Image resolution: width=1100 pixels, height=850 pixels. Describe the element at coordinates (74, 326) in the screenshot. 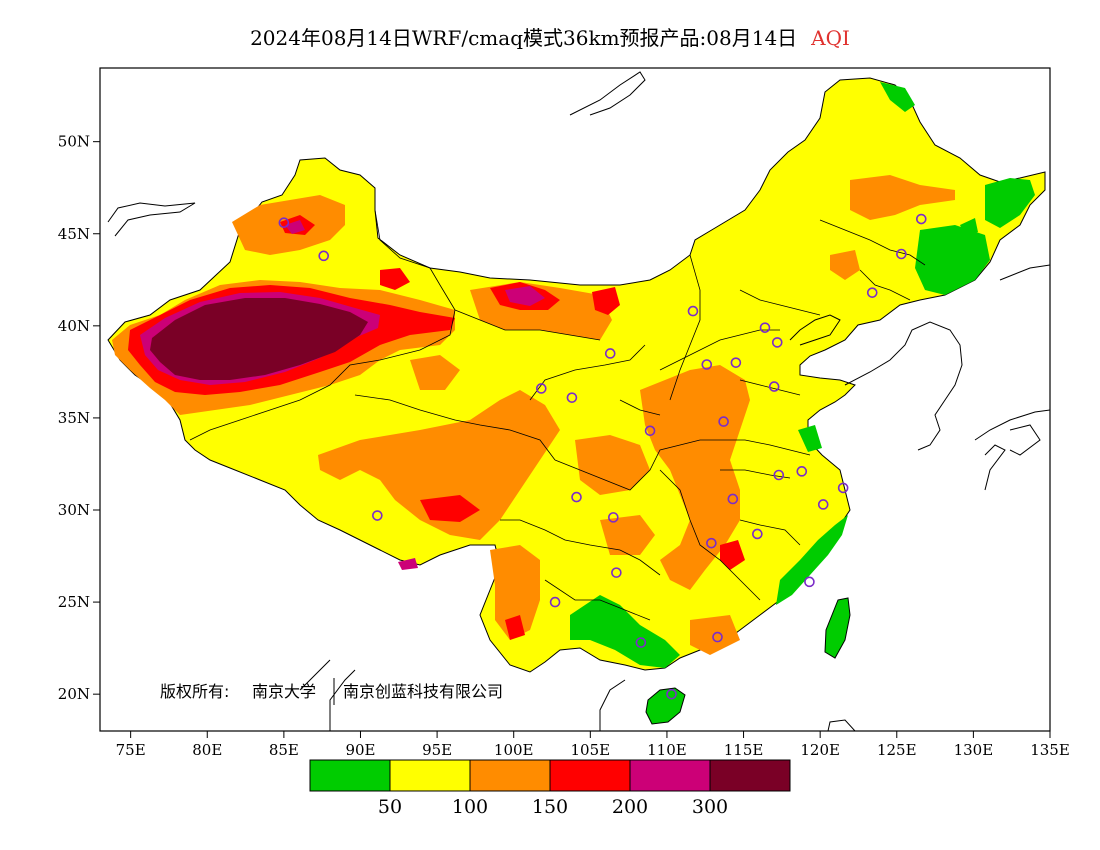

I see `y-tick-label: 40N` at that location.